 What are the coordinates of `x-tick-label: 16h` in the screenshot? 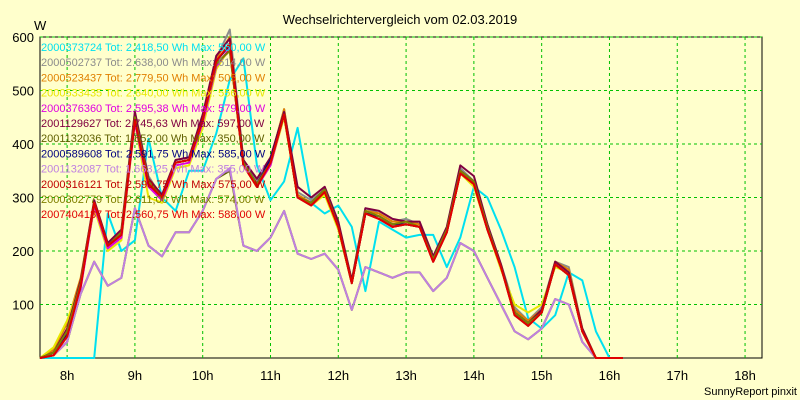 It's located at (610, 375).